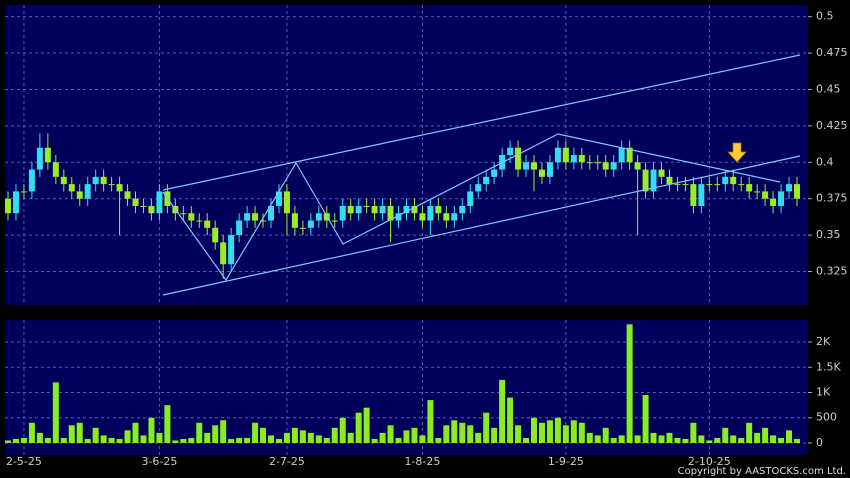  Describe the element at coordinates (832, 271) in the screenshot. I see `y-tick-label: 0.325` at that location.